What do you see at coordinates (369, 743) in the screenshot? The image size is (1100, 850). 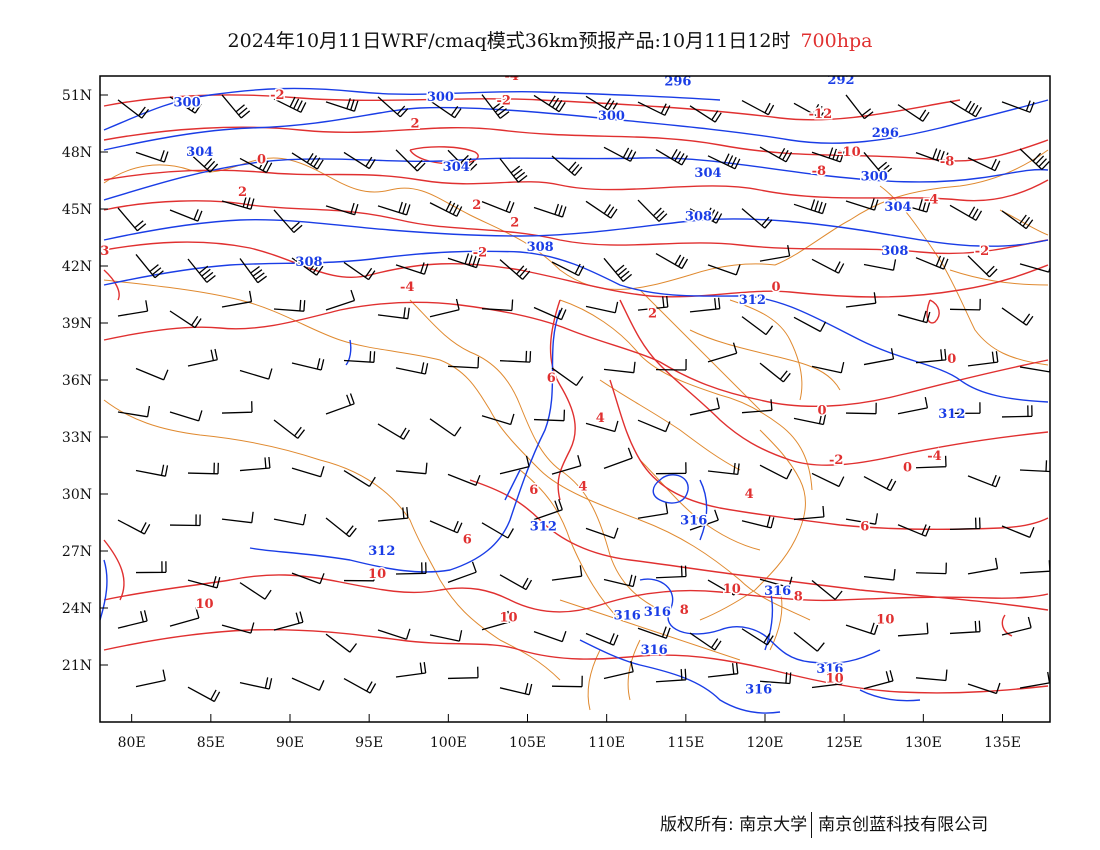 I see `lon-tick-label: 95E` at bounding box center [369, 743].